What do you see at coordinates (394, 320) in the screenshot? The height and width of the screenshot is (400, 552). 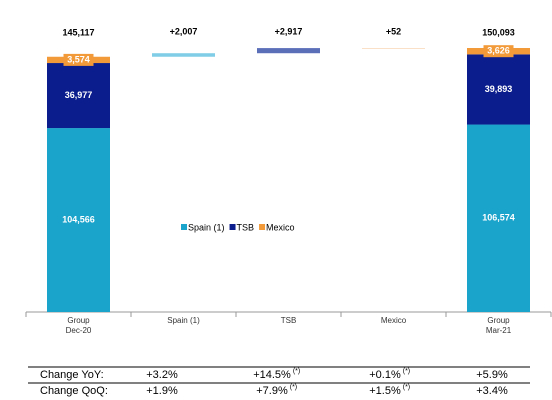 I see `x-tick-label: Mexico` at bounding box center [394, 320].